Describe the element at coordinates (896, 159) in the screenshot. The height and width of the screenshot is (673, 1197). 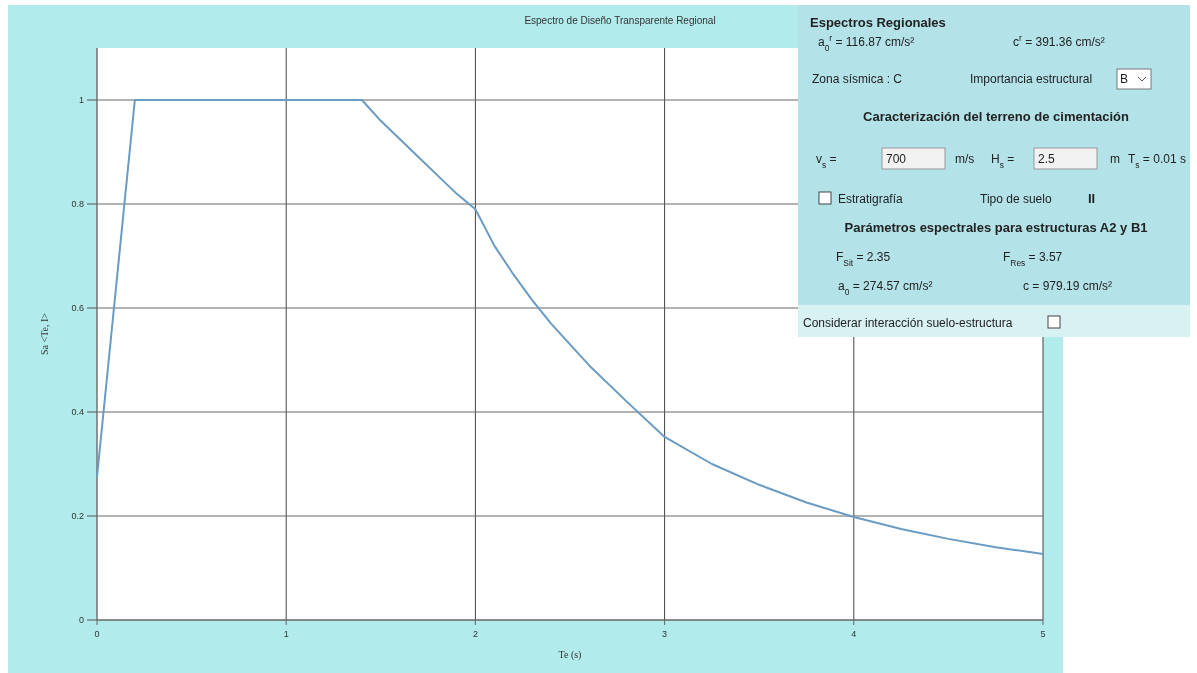
I see `annotation: 700` at that location.